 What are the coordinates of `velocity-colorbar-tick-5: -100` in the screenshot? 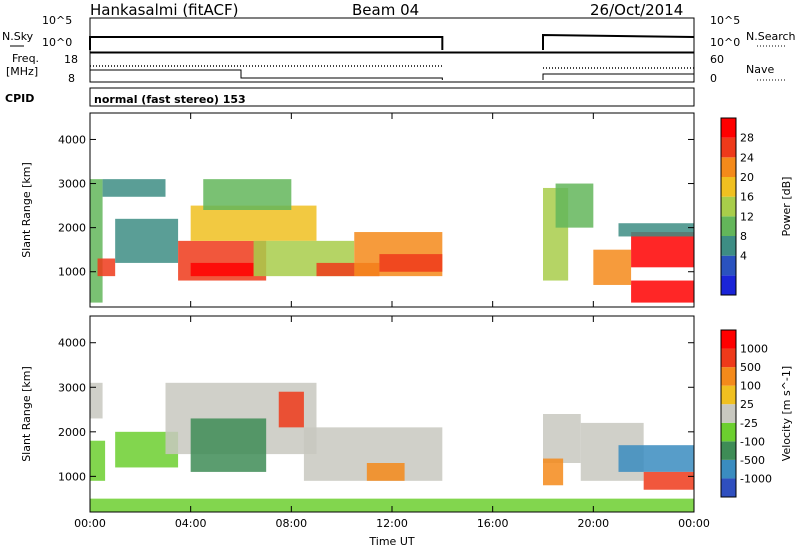 It's located at (752, 441).